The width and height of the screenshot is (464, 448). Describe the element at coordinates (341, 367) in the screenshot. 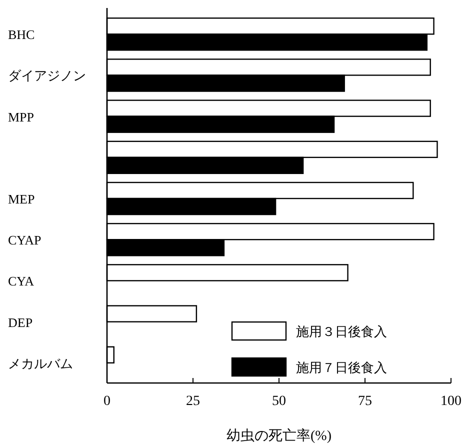

I see `legend-label: 施用７日後食入` at that location.